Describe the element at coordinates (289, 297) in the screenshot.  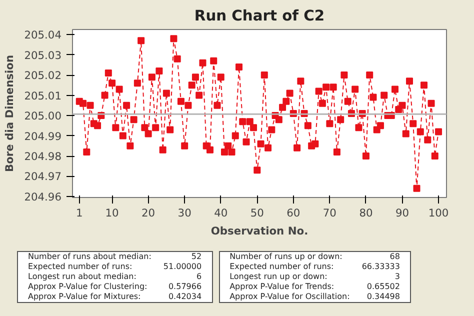
I see `text: Approx P-Value for Oscillation:` at that location.